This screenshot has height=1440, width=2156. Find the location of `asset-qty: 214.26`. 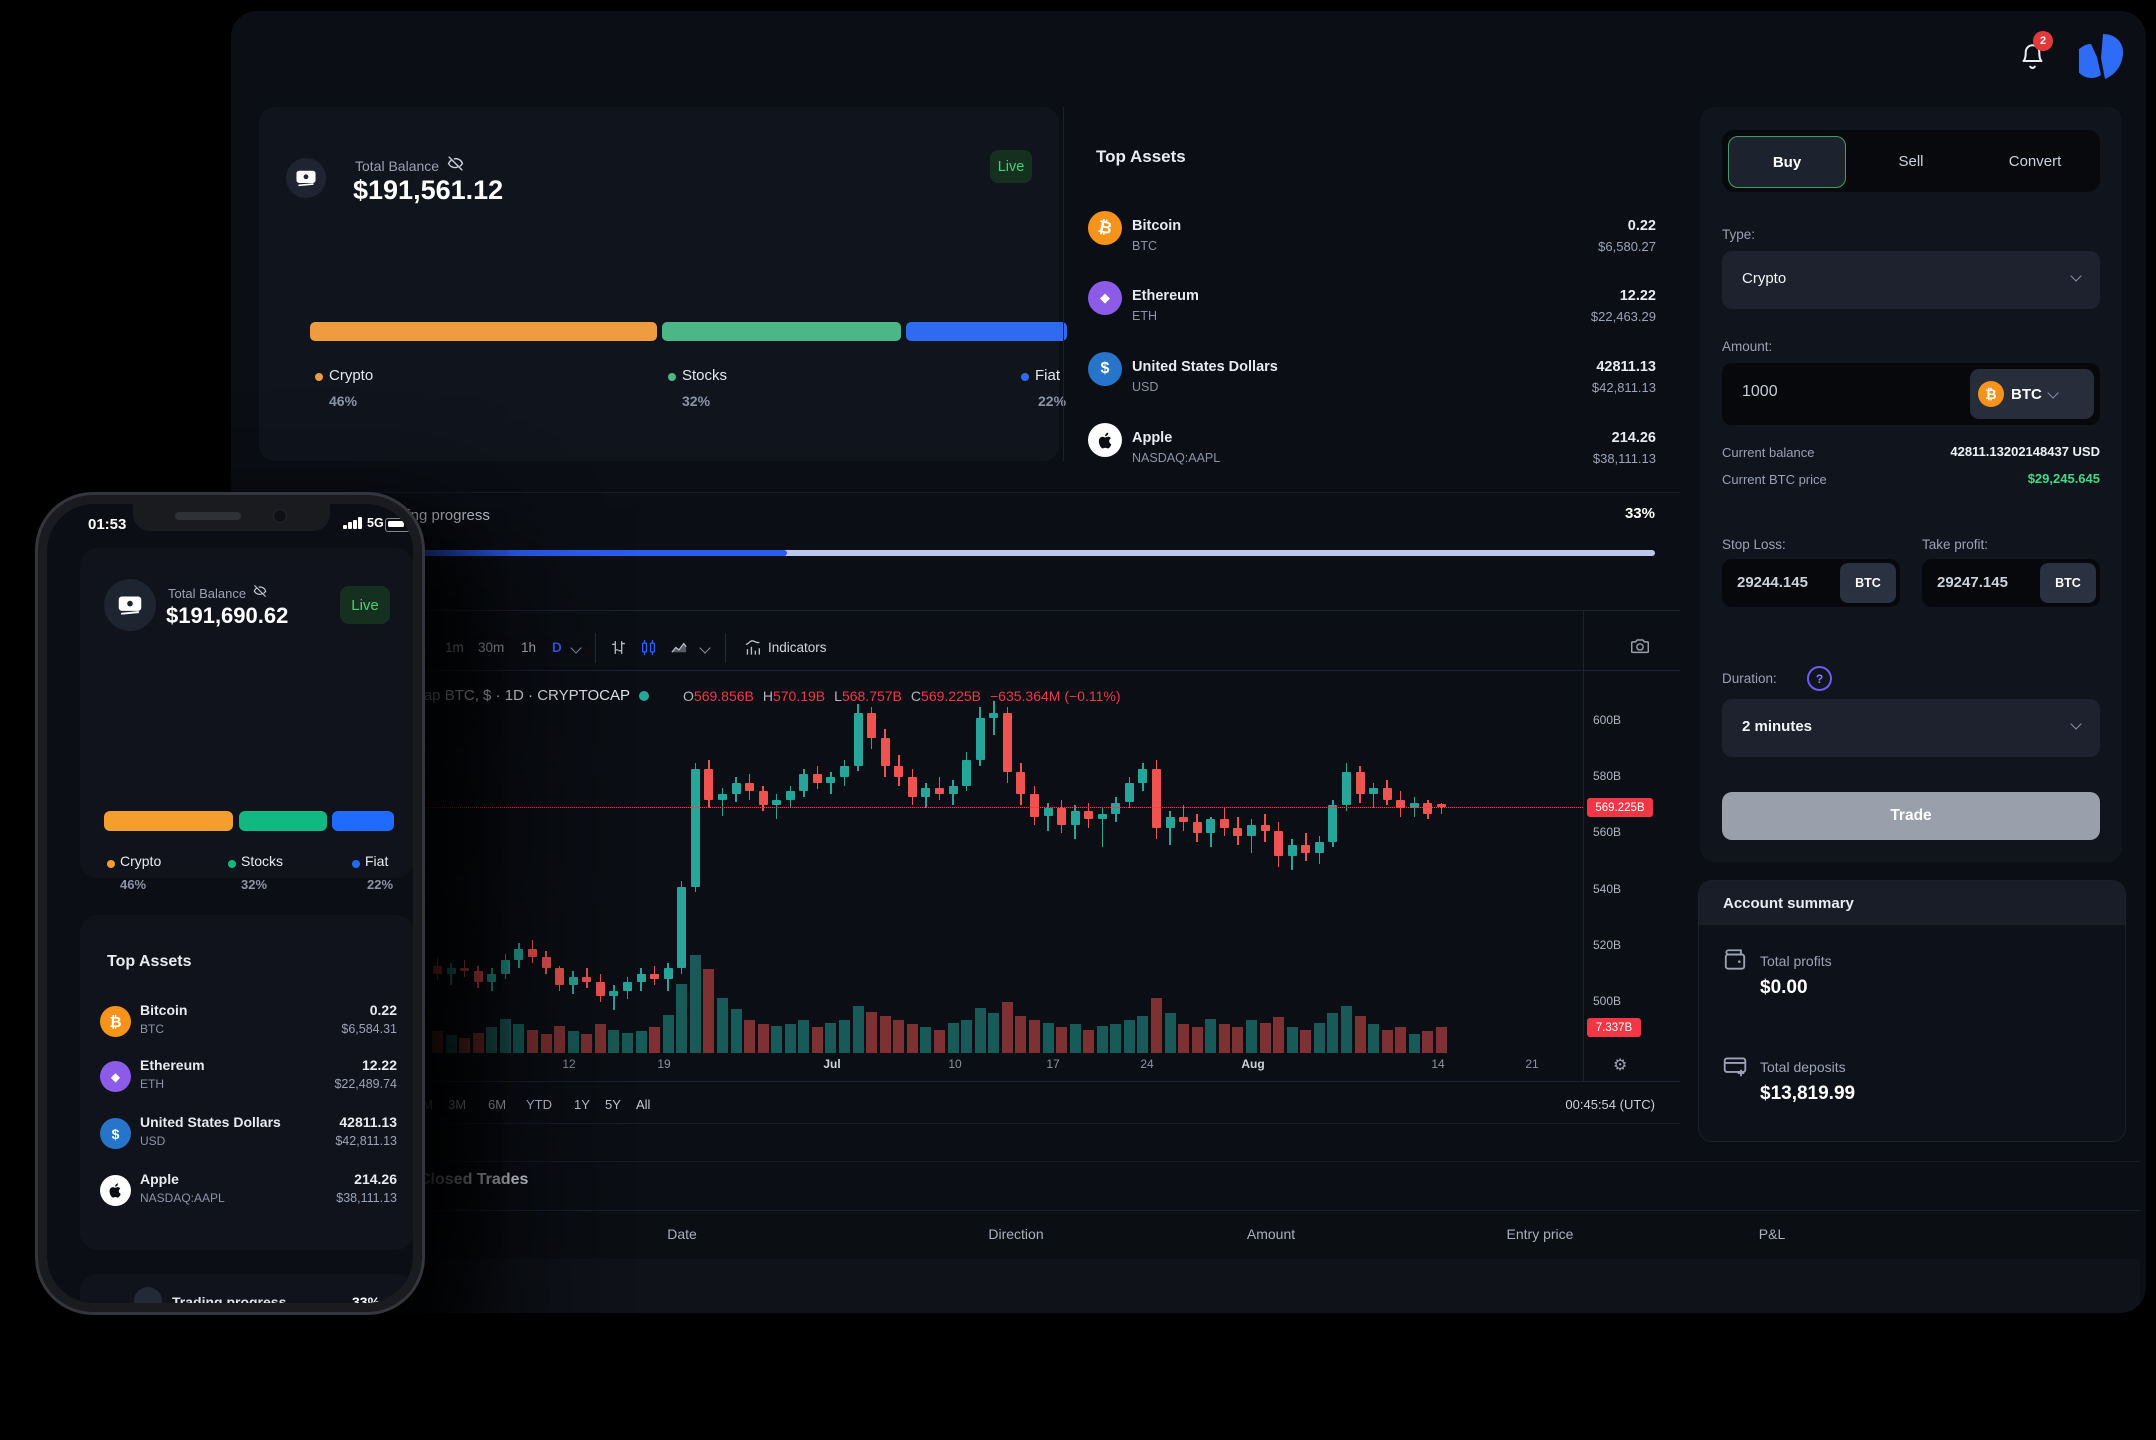

asset-qty: 214.26 is located at coordinates (375, 1179).